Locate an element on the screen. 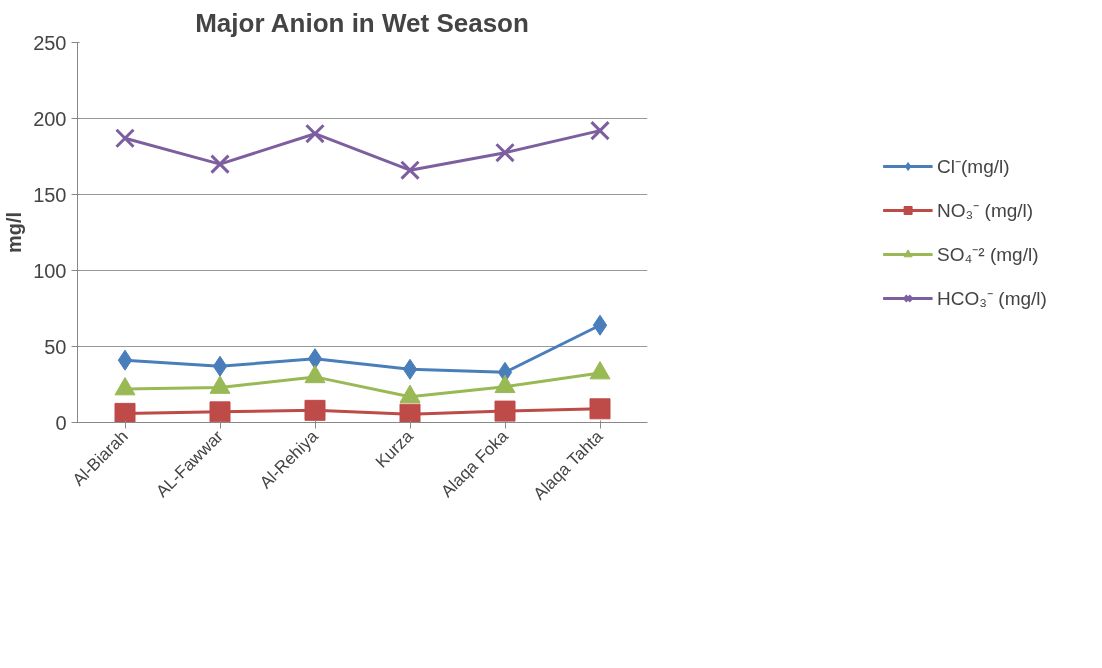 This screenshot has height=668, width=1102. y-tick-label: 200 is located at coordinates (50, 118).